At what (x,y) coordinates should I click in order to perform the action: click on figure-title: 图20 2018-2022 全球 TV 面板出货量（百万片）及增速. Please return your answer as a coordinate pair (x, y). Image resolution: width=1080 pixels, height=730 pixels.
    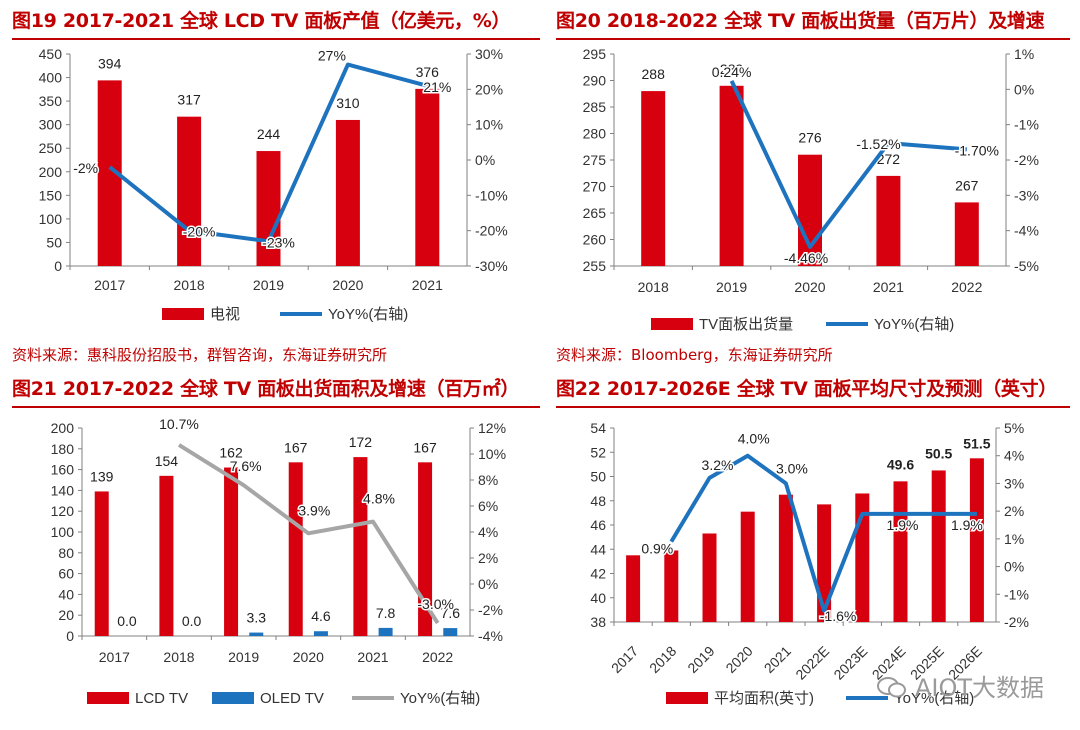
    Looking at the image, I should click on (800, 21).